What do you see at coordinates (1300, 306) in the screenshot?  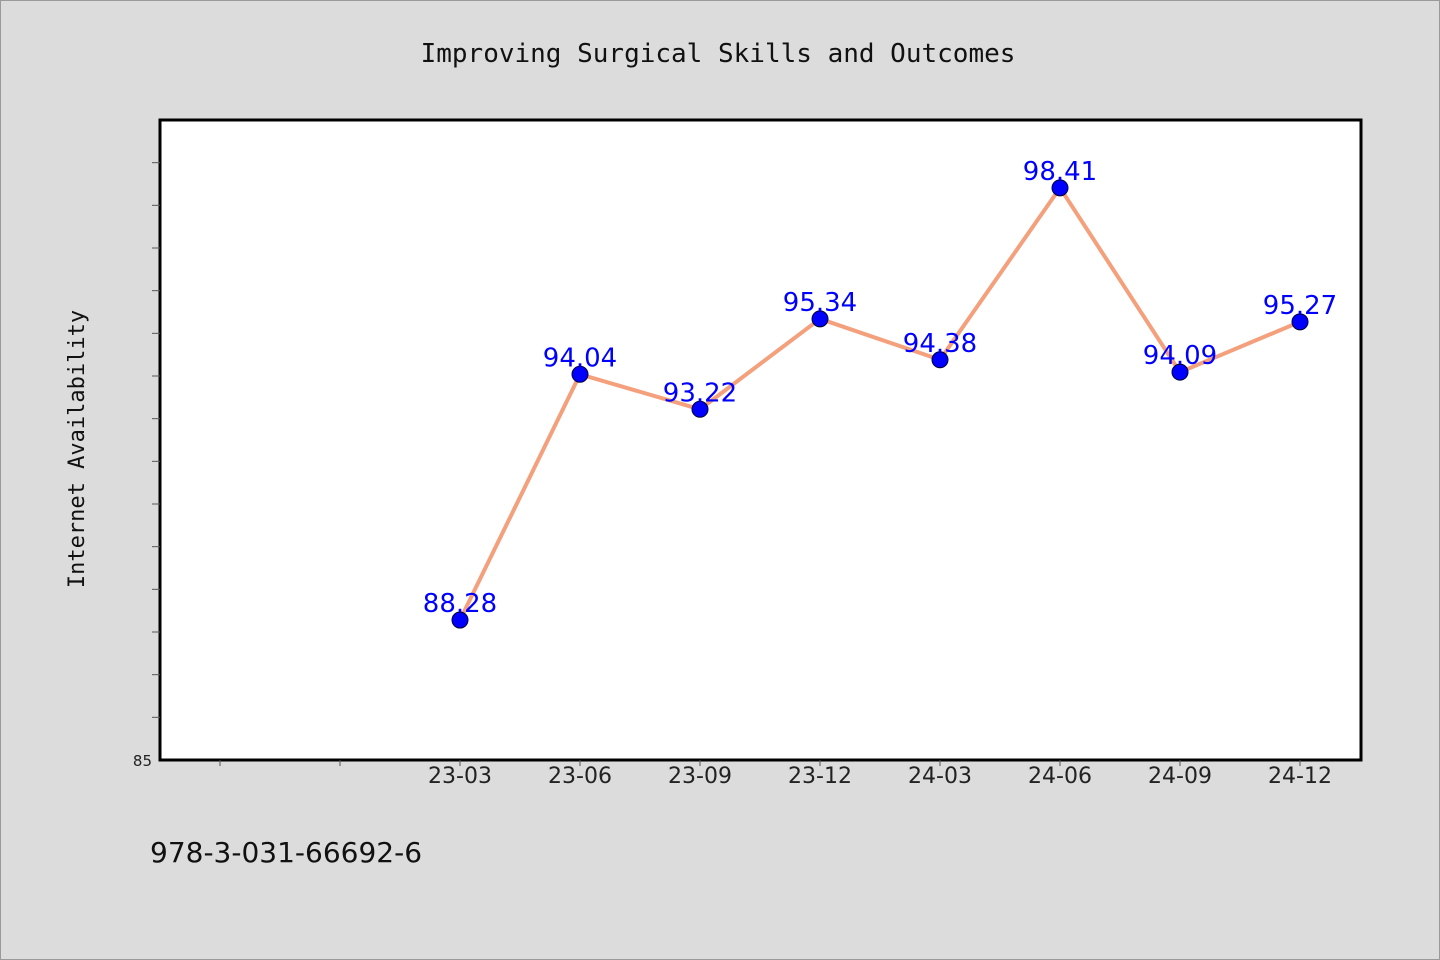 I see `data-label: 95.27` at bounding box center [1300, 306].